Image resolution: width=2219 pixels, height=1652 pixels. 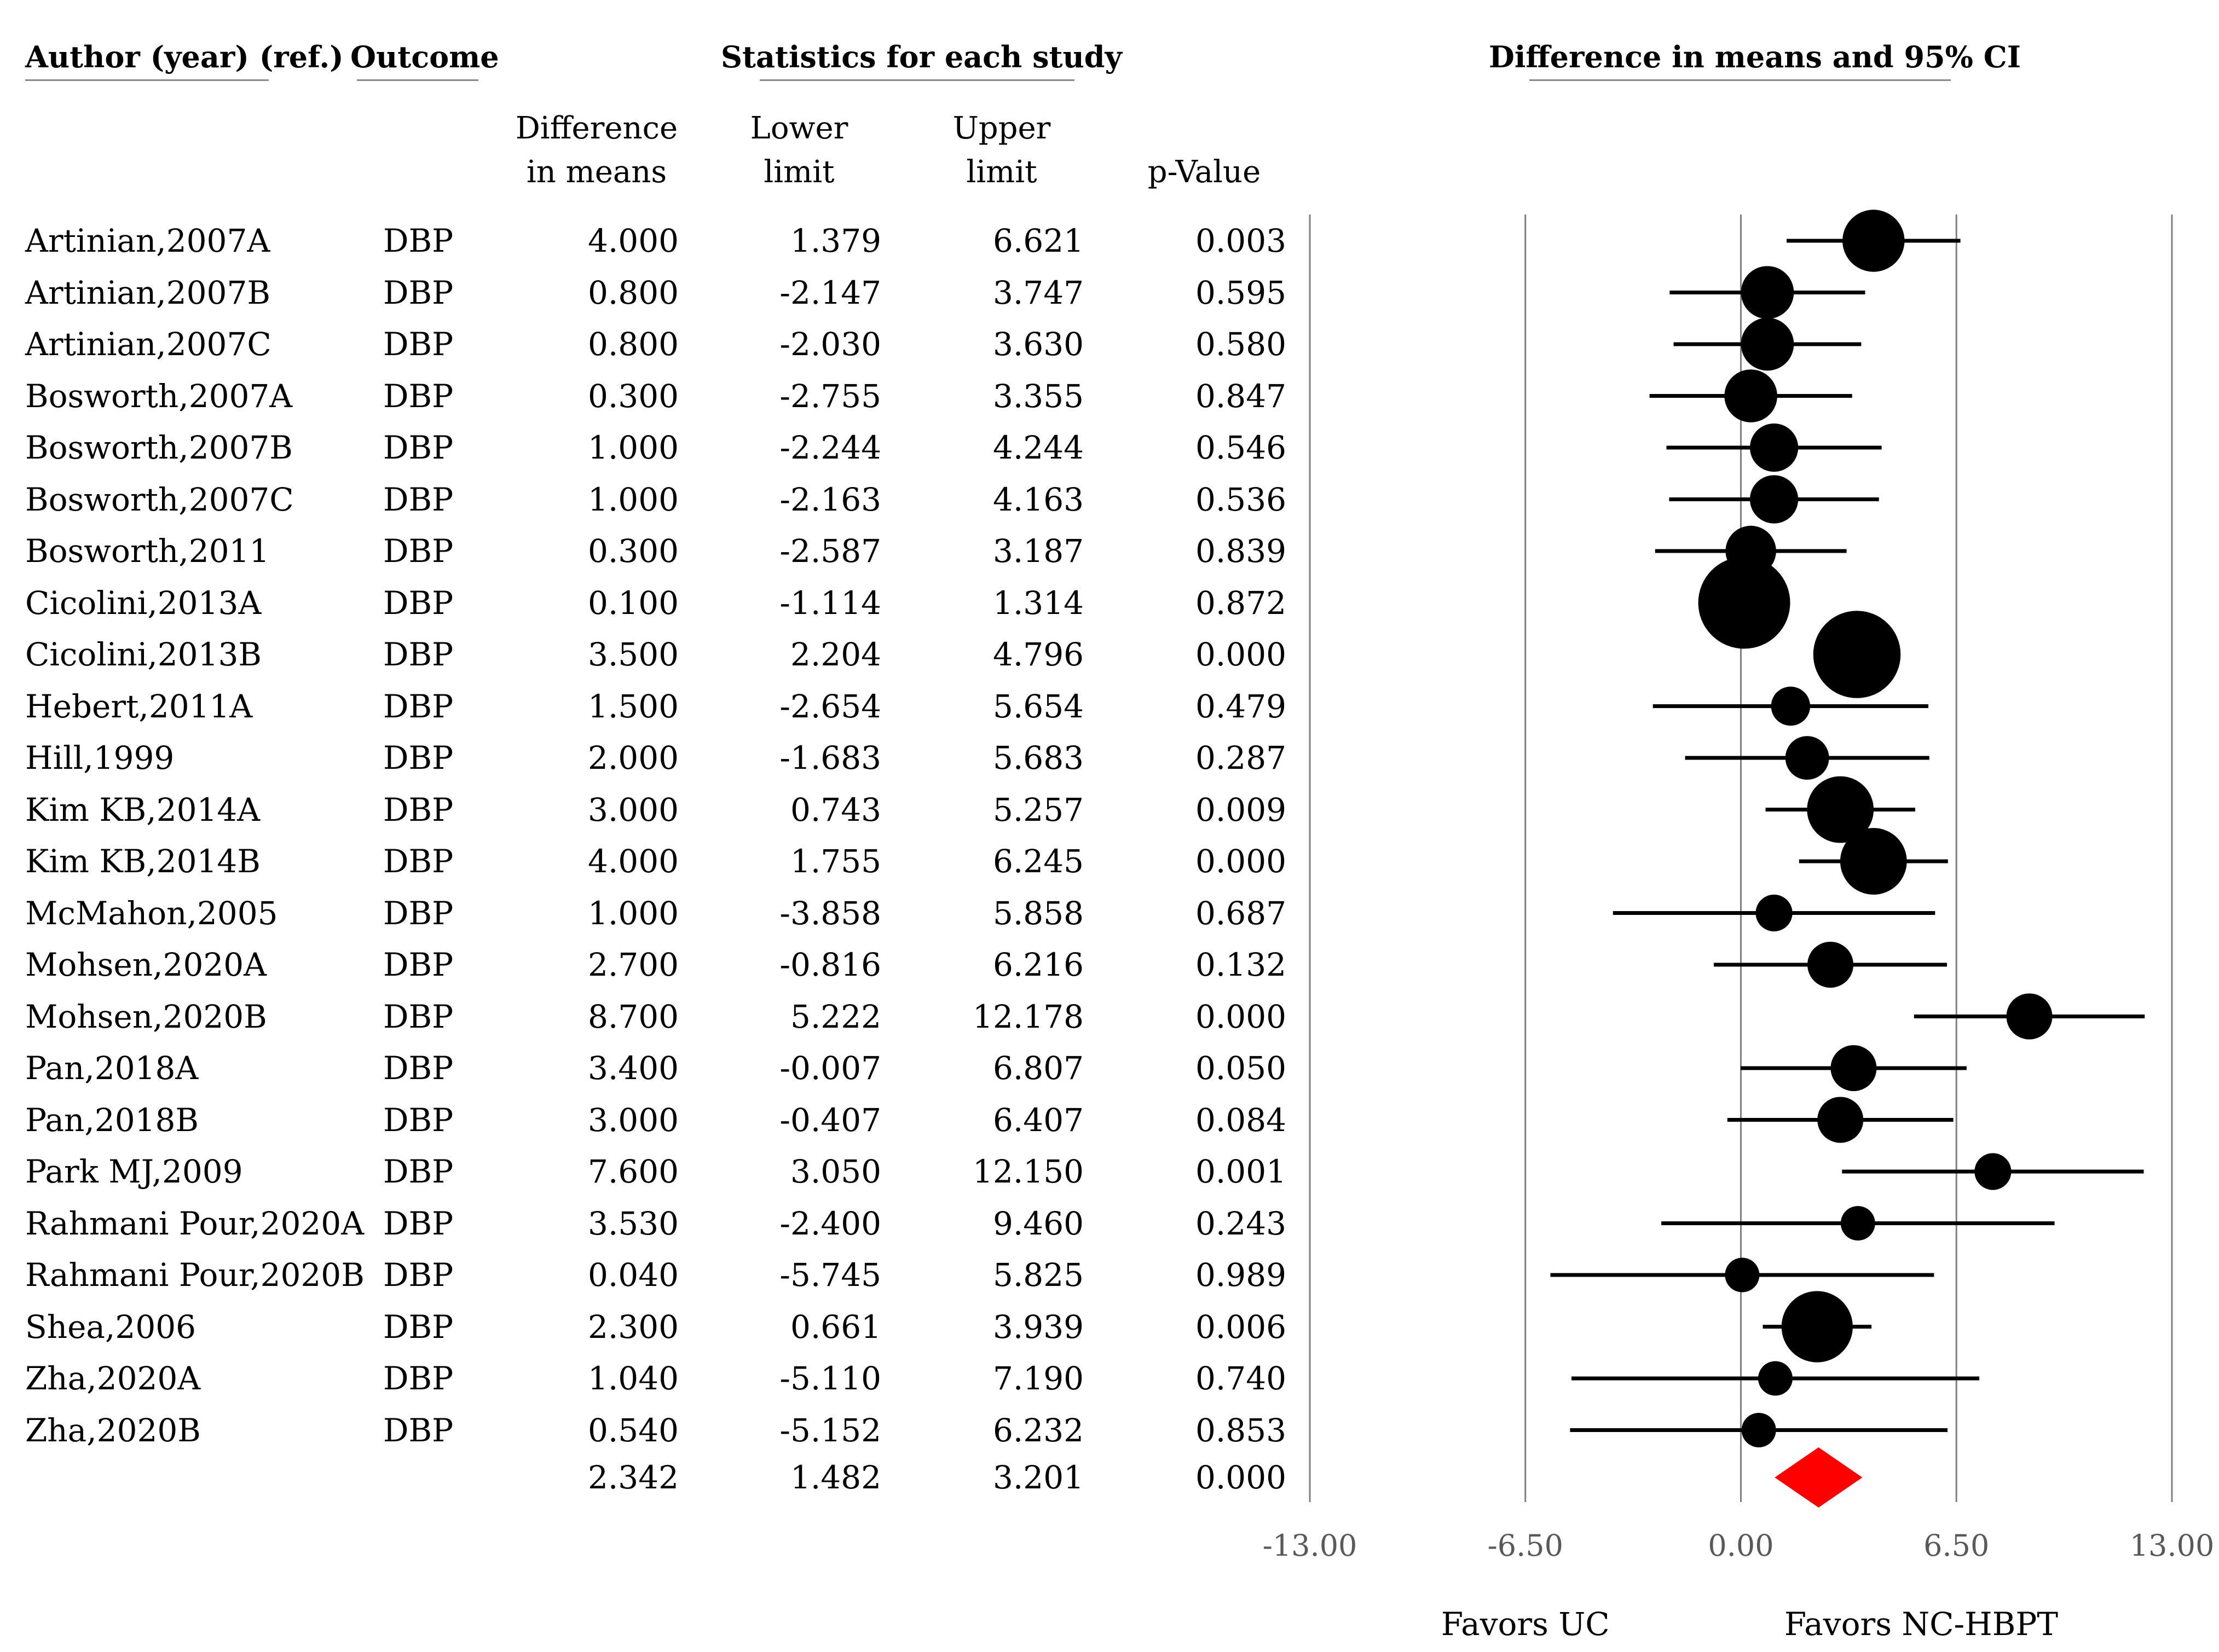 What do you see at coordinates (835, 1477) in the screenshot?
I see `summary-lower: 1.482` at bounding box center [835, 1477].